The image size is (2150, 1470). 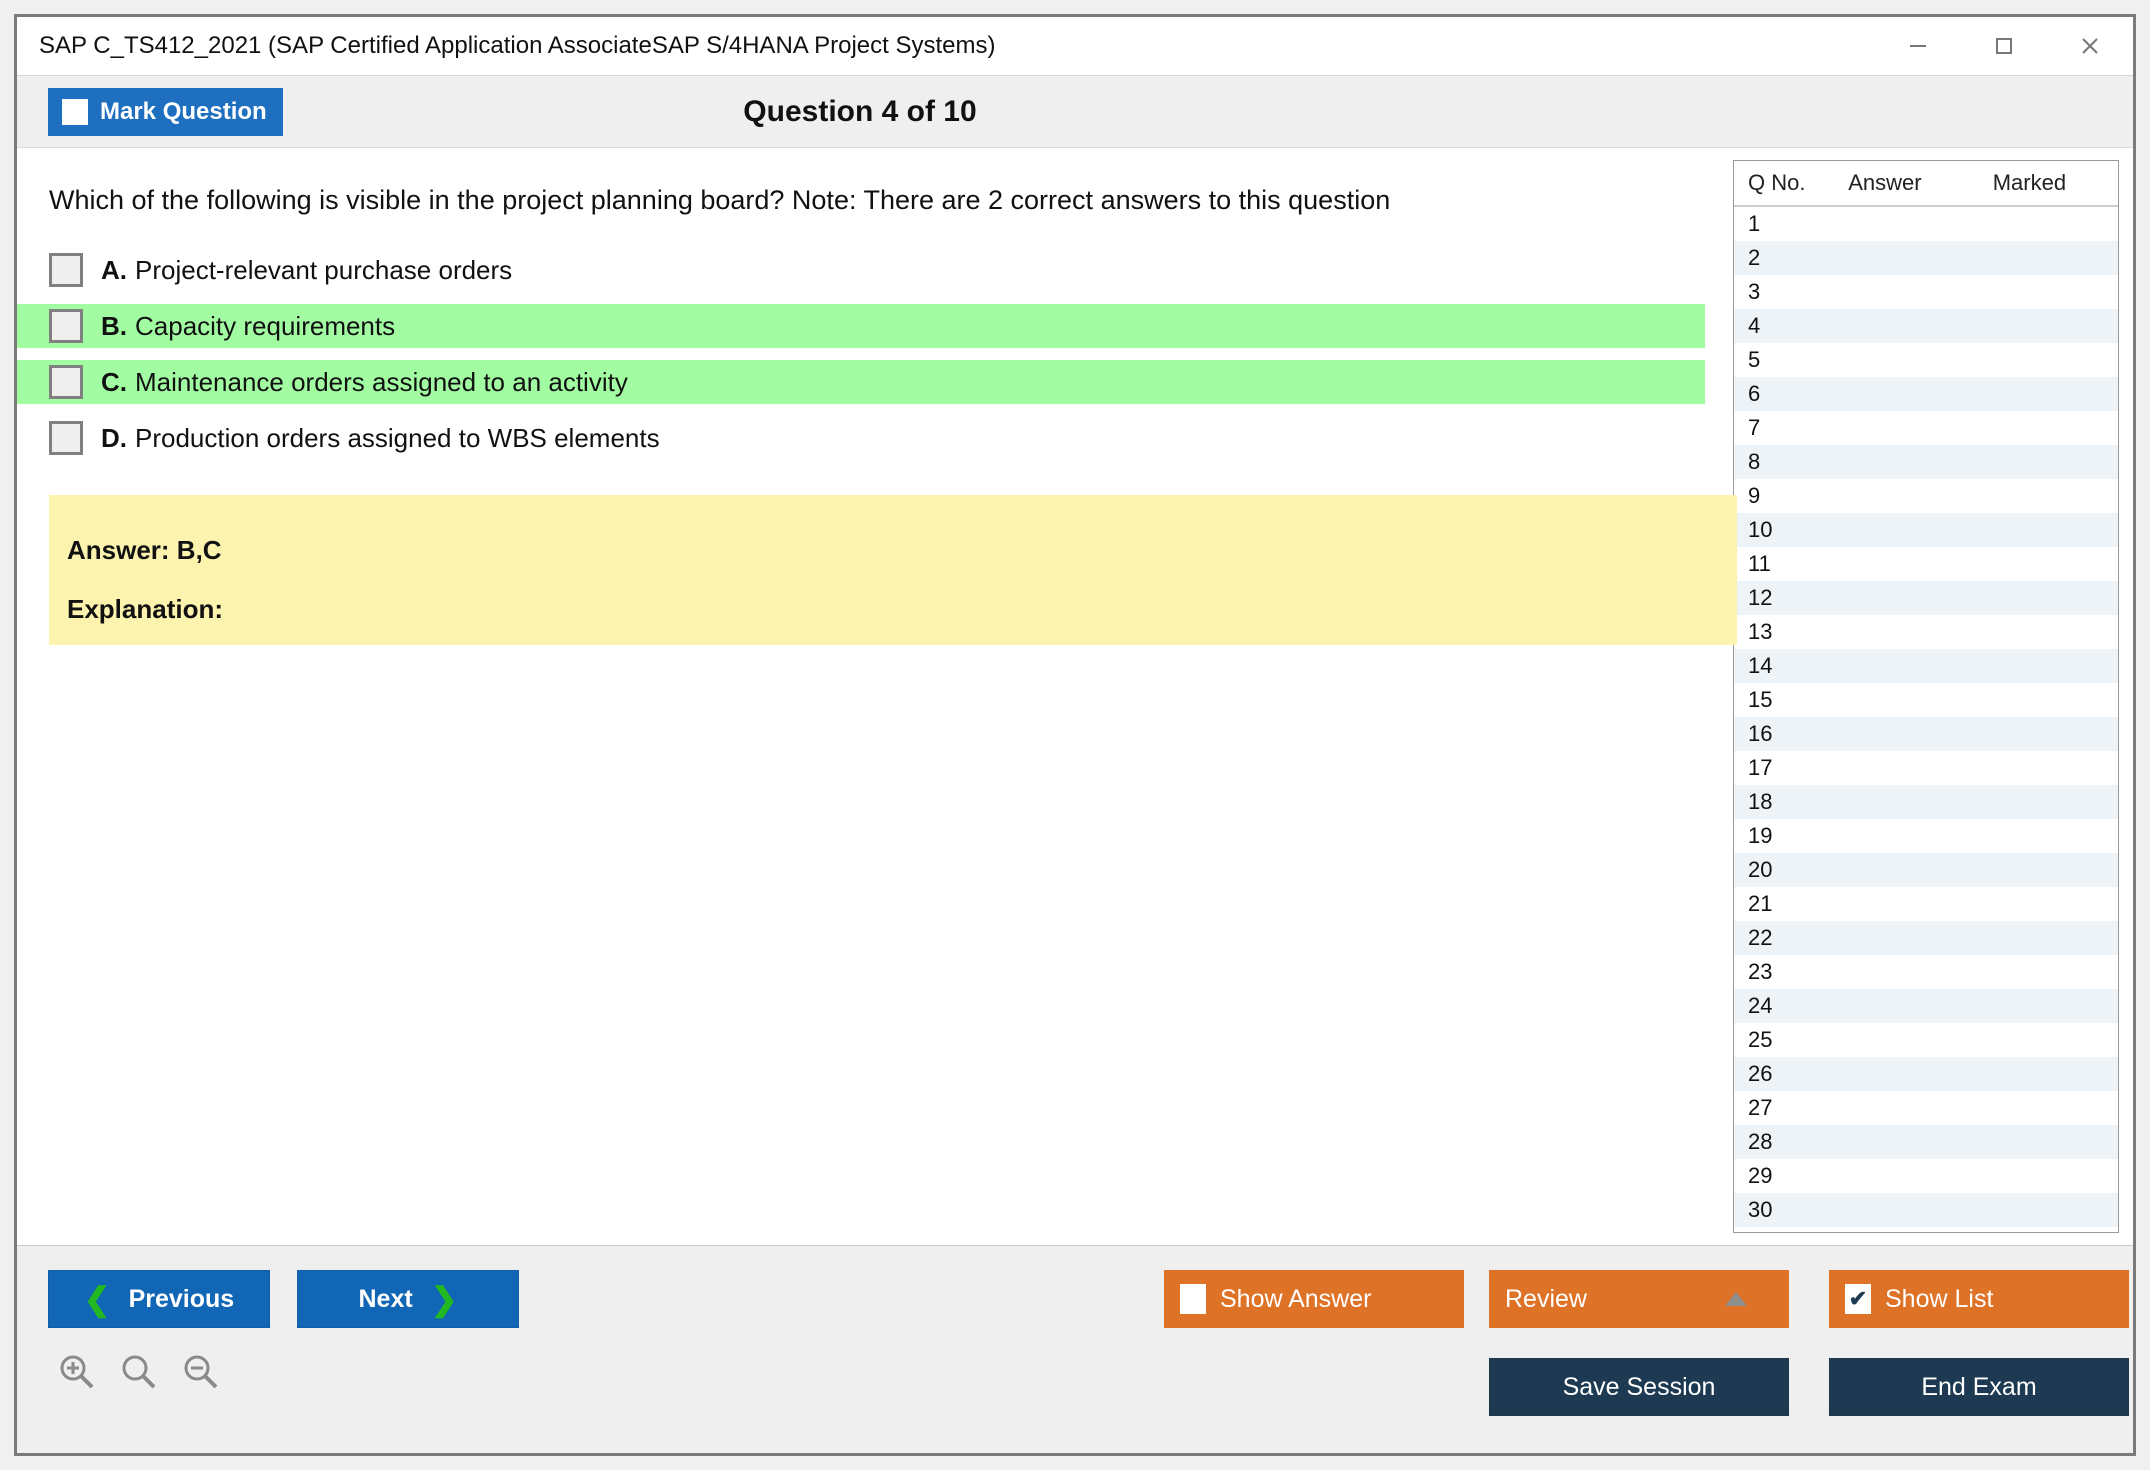 What do you see at coordinates (1885, 182) in the screenshot?
I see `column-header-answer: Answer` at bounding box center [1885, 182].